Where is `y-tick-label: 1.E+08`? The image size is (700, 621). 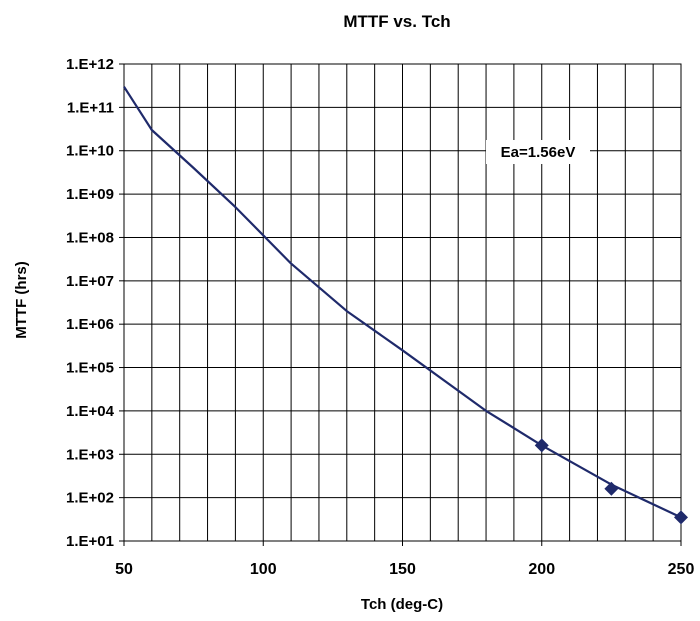
y-tick-label: 1.E+08 is located at coordinates (90, 237).